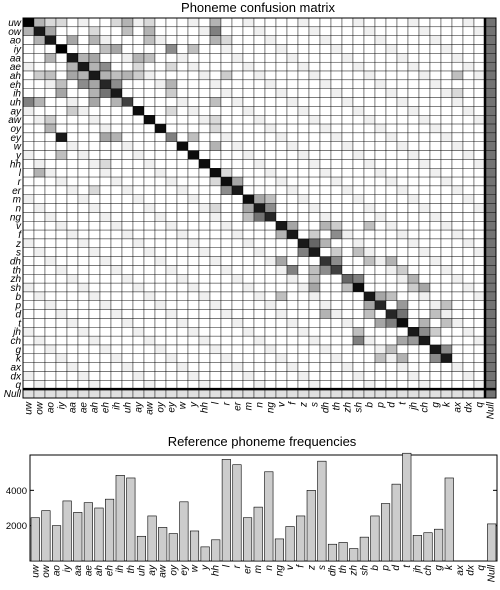 This screenshot has height=590, width=500. I want to click on matrix-cell-ao-z, so click(303, 40).